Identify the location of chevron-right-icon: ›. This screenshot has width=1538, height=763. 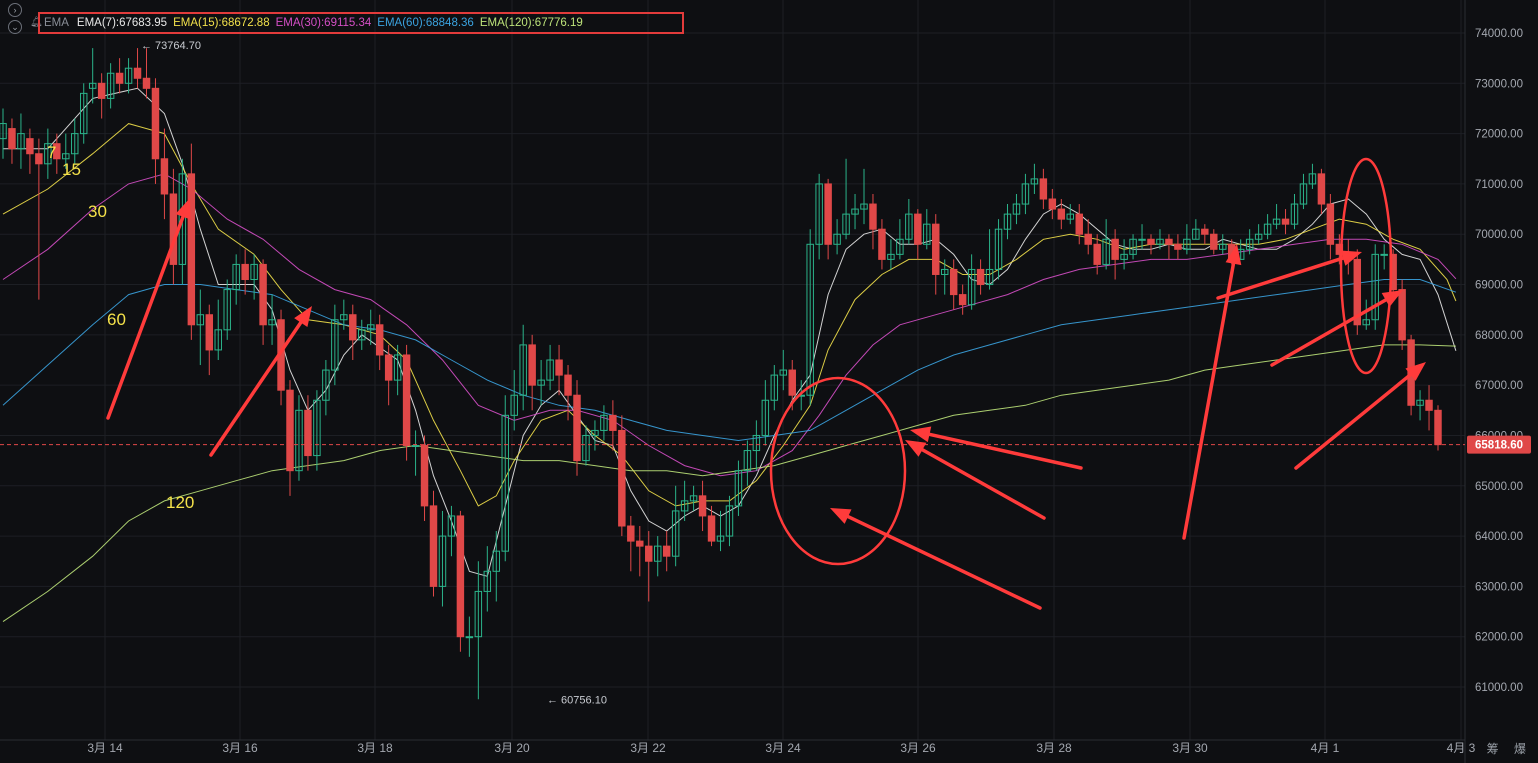
(15, 10).